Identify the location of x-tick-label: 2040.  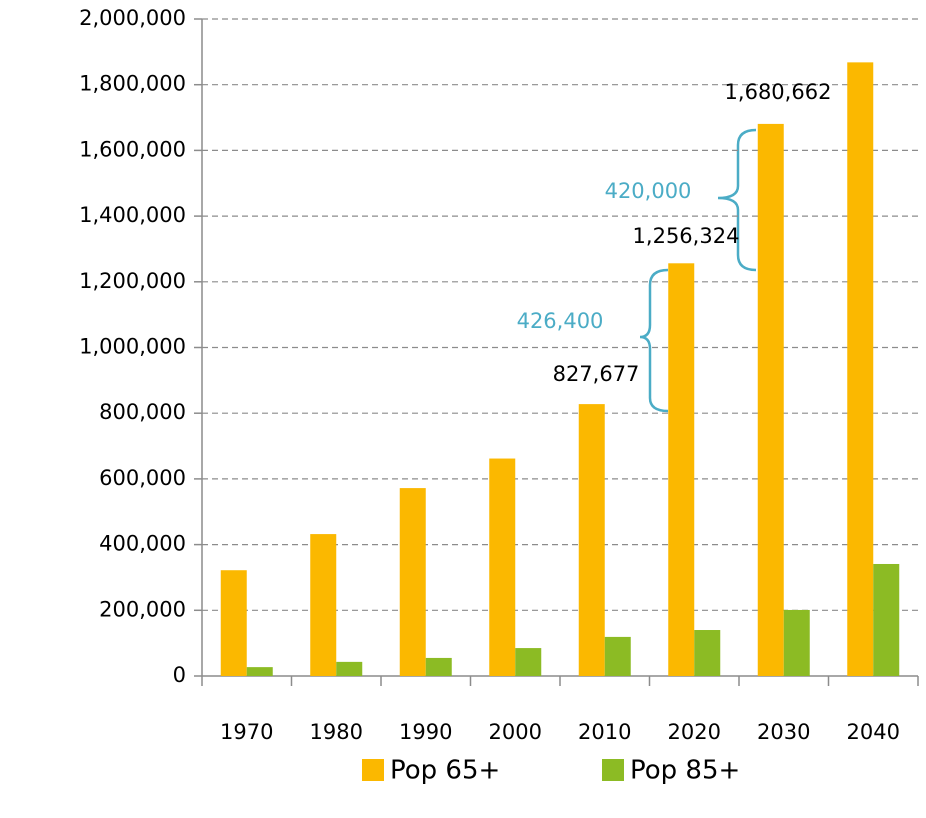
(873, 732).